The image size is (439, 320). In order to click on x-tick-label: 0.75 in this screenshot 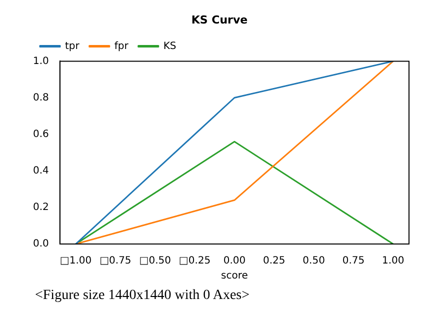, I will do `click(353, 261)`.